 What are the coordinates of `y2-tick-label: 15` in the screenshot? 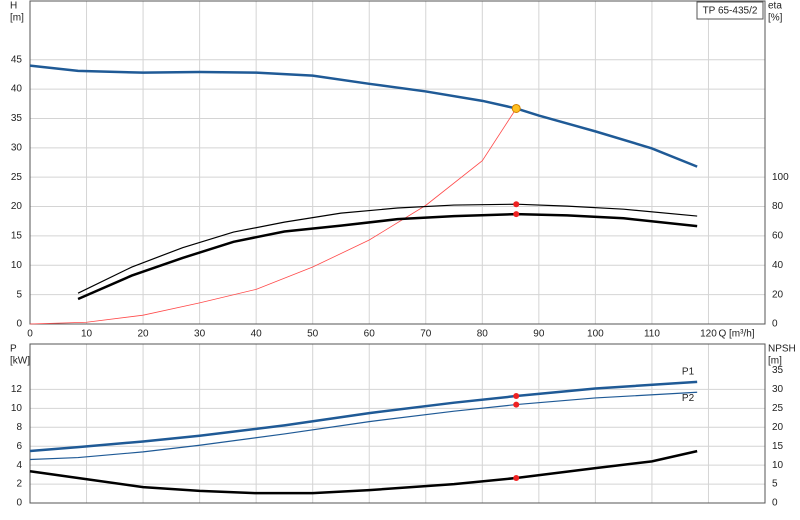 It's located at (778, 446).